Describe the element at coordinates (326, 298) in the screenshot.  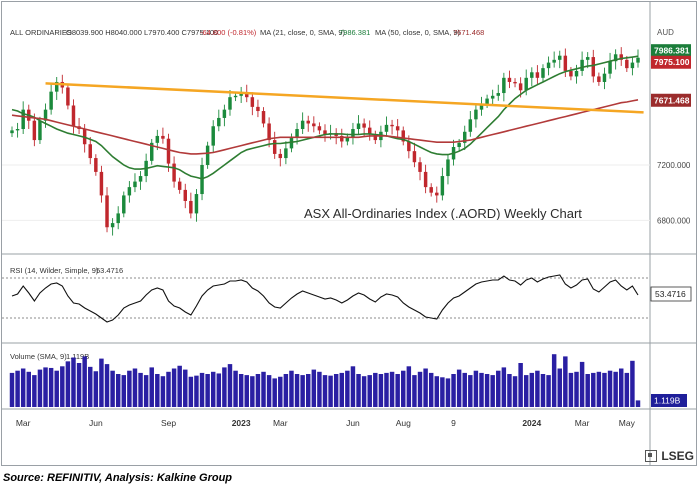
I see `rsi-reference-lines` at that location.